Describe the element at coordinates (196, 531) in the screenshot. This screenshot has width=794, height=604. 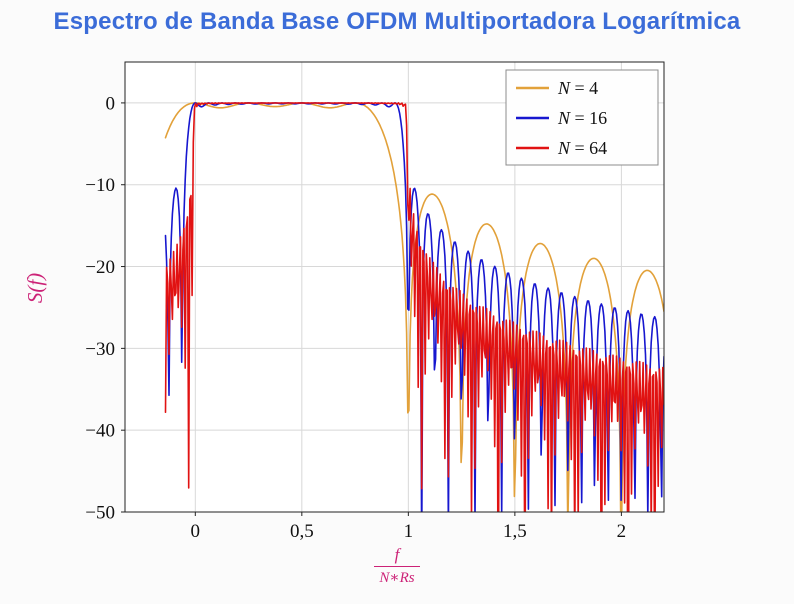
I see `x-tick-label: 0` at that location.